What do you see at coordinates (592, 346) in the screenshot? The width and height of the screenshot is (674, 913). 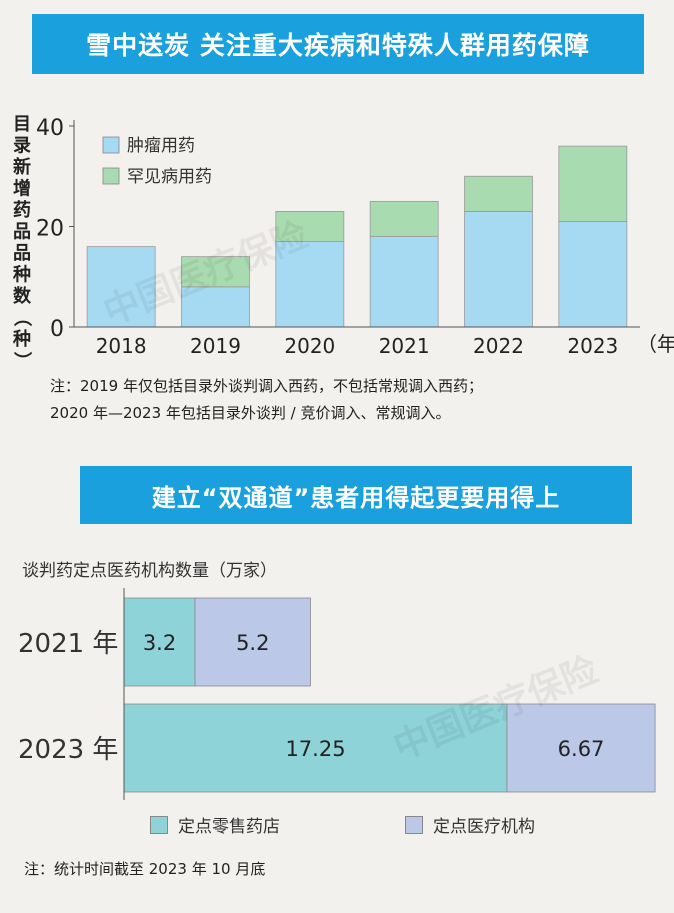 I see `x-tick-label: 2023` at bounding box center [592, 346].